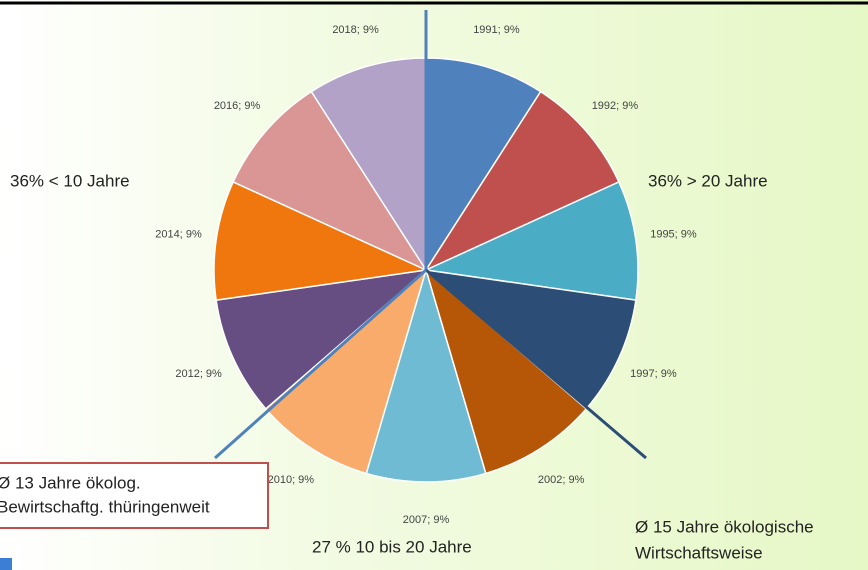 The width and height of the screenshot is (868, 570). Describe the element at coordinates (615, 106) in the screenshot. I see `data-label: 1992; 9%` at that location.